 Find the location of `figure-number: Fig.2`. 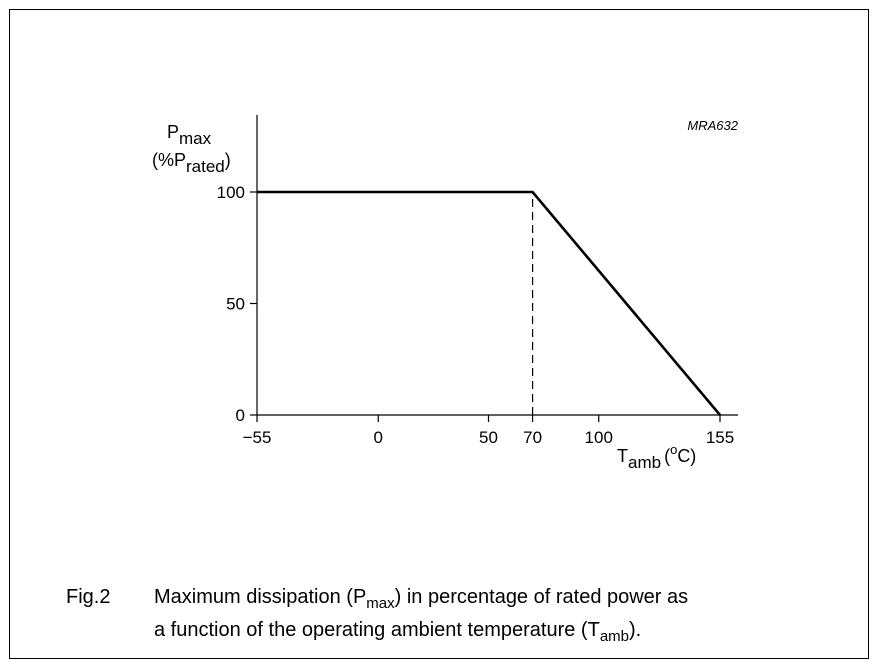

figure-number: Fig.2 is located at coordinates (88, 597).